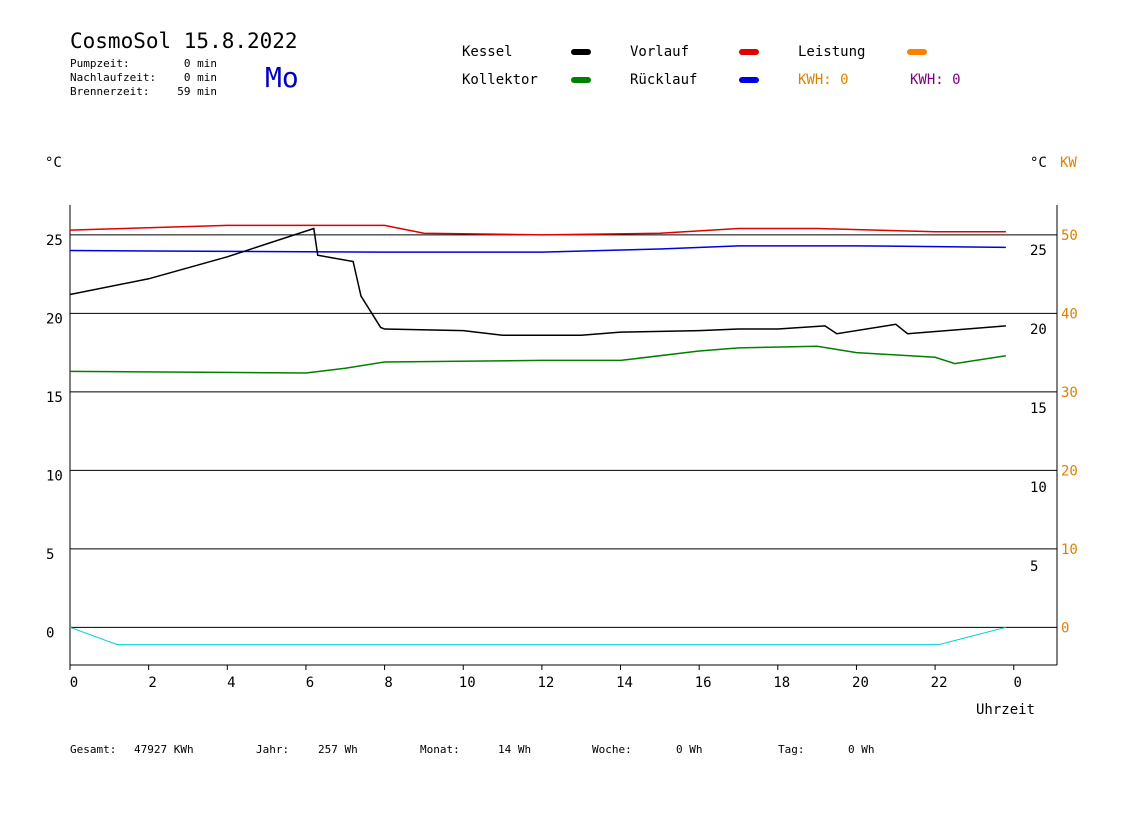 This screenshot has height=816, width=1148. What do you see at coordinates (612, 749) in the screenshot?
I see `footer-label: Woche:` at bounding box center [612, 749].